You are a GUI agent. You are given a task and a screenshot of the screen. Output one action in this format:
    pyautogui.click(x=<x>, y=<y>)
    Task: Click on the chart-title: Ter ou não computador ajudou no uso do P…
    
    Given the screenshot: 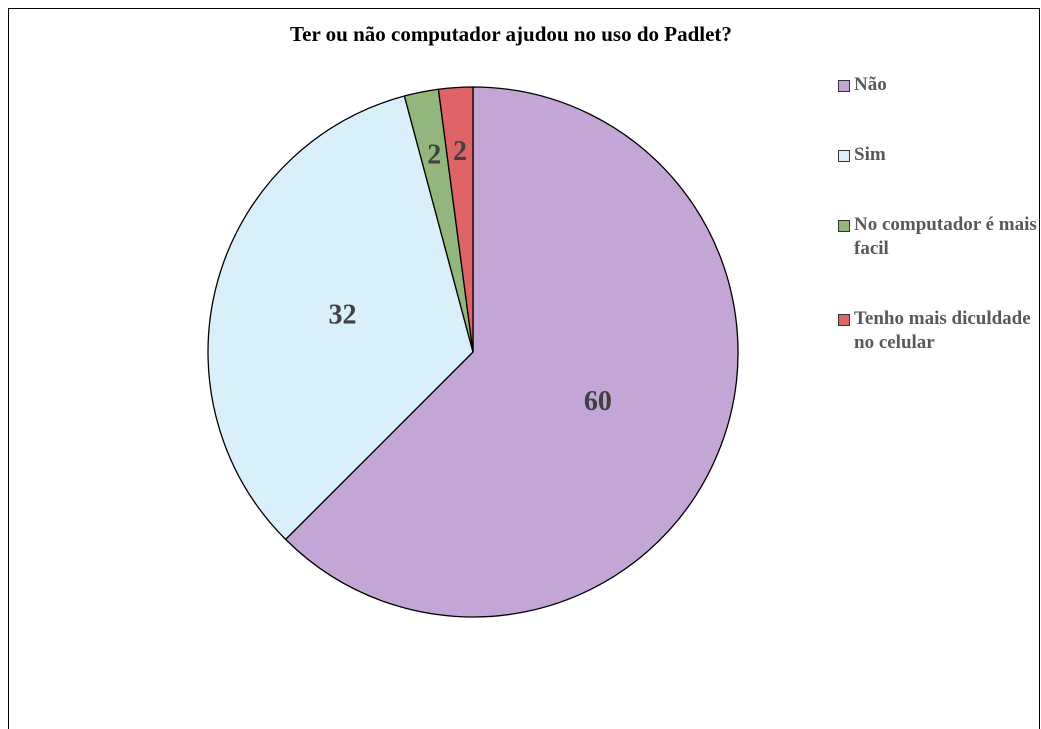 What is the action you would take?
    pyautogui.click(x=511, y=34)
    